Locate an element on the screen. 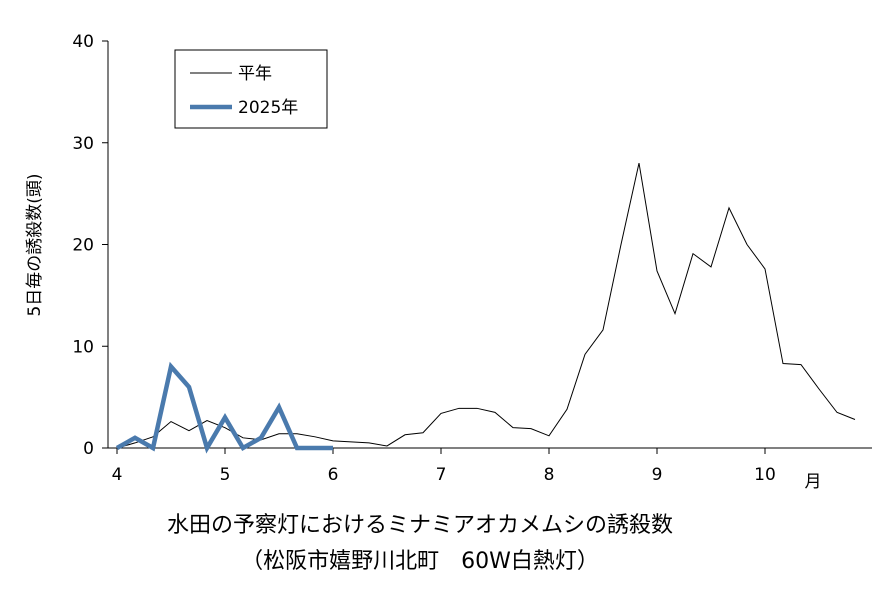 This screenshot has width=895, height=605. chart-subtitle: （松阪市嬉野川北町 60W白熱灯） is located at coordinates (420, 561).